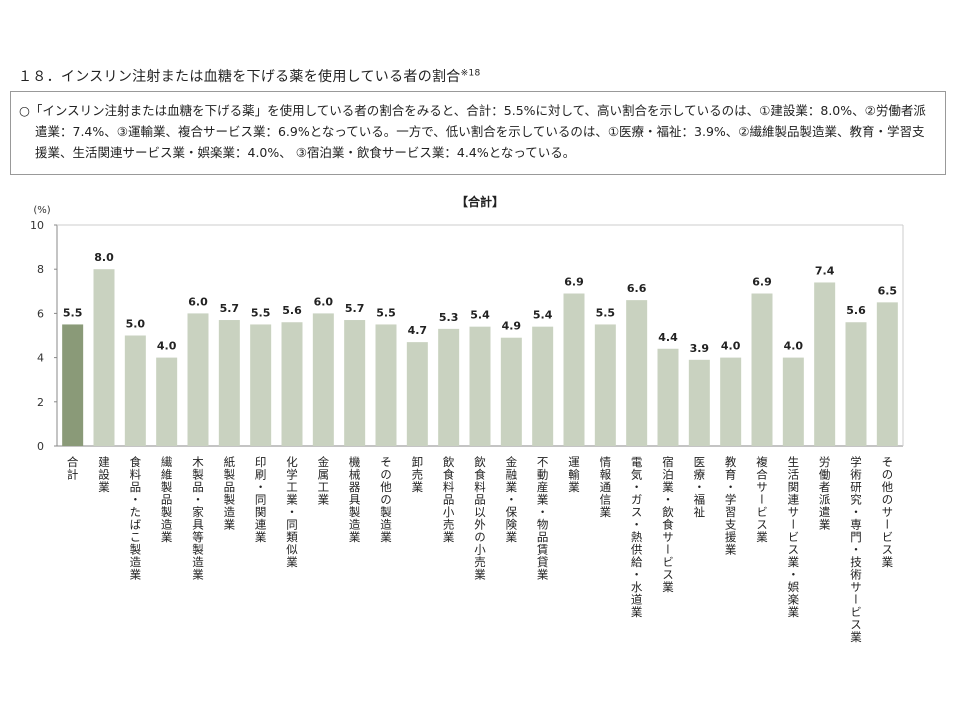 This screenshot has width=960, height=720. What do you see at coordinates (512, 326) in the screenshot?
I see `data-label: 4.9` at bounding box center [512, 326].